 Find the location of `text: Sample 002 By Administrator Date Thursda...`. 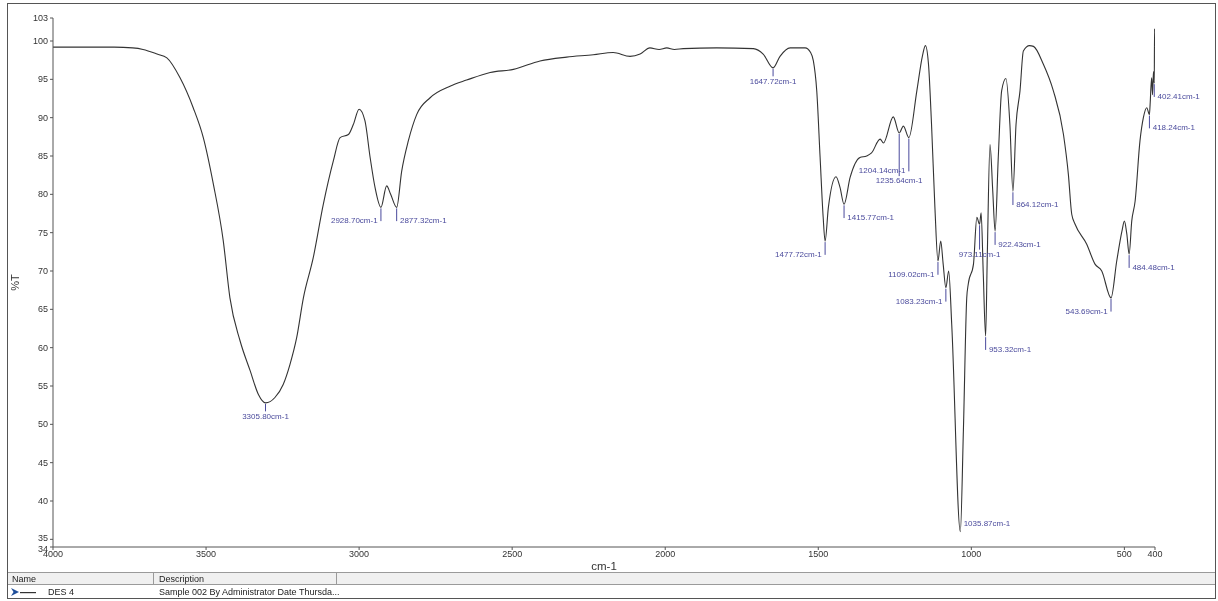

text: Sample 002 By Administrator Date Thursda... is located at coordinates (249, 592).